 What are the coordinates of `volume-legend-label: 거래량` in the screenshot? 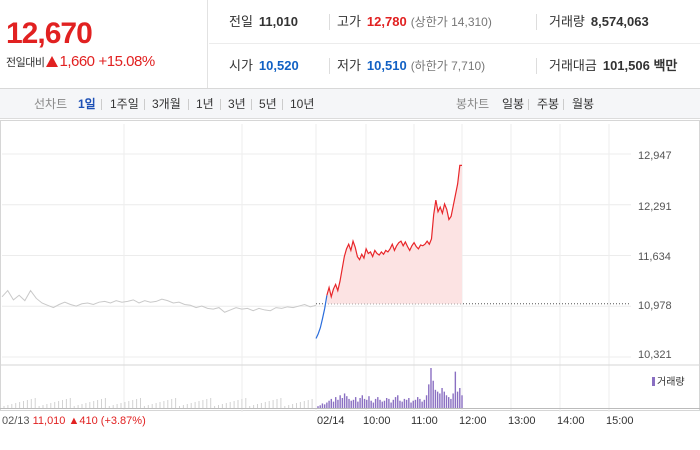 It's located at (671, 382).